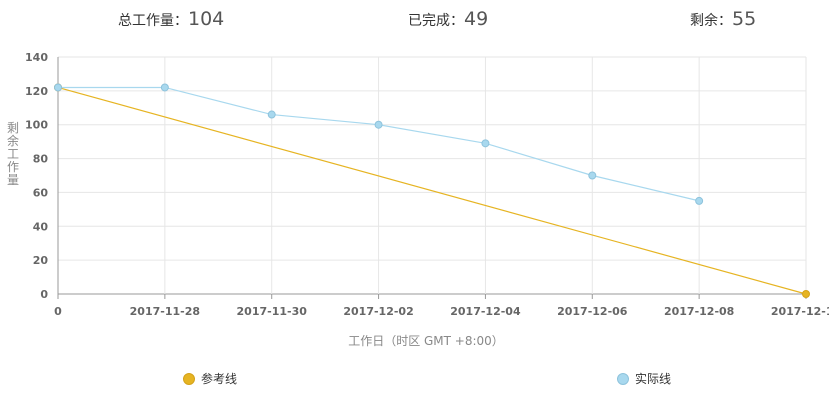 The width and height of the screenshot is (829, 400). Describe the element at coordinates (429, 21) in the screenshot. I see `completed-label: 已完成` at that location.